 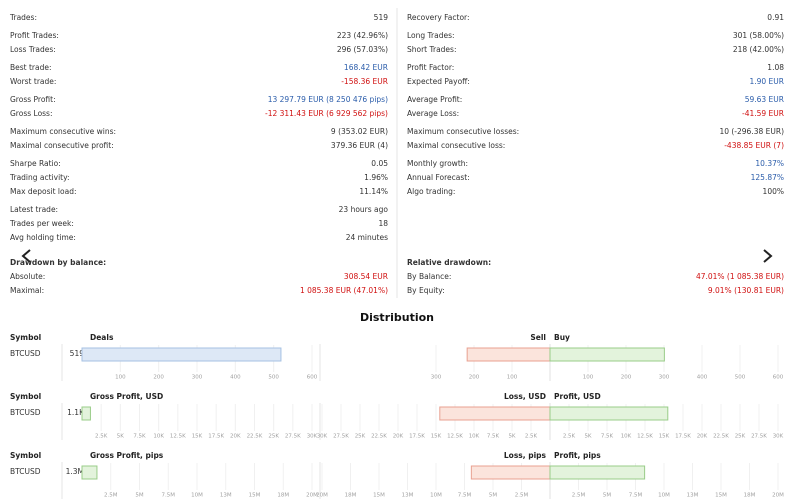 I want to click on tick-label: 200, so click(x=626, y=378).